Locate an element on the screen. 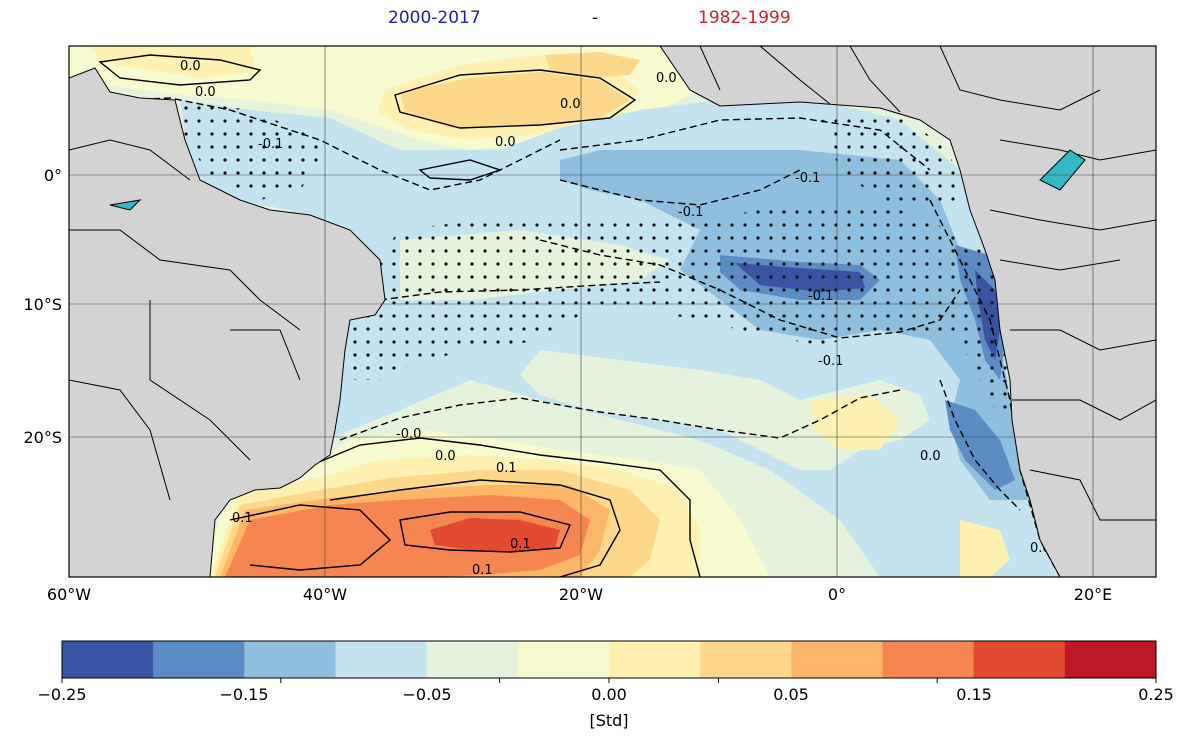 The image size is (1200, 738). significance-stippling is located at coordinates (890, 162).